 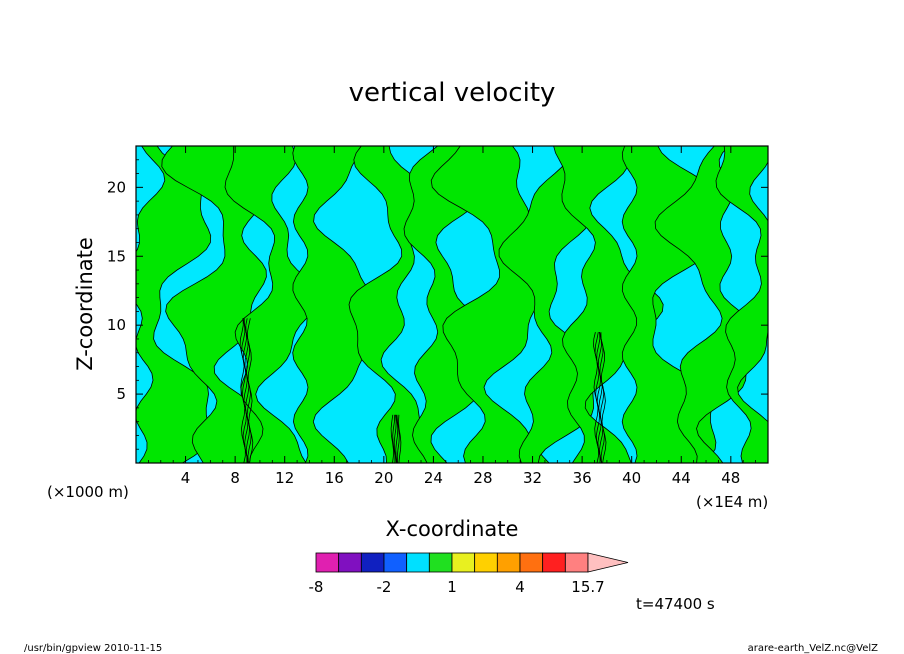 What do you see at coordinates (116, 325) in the screenshot?
I see `y-tick-label: 10` at bounding box center [116, 325].